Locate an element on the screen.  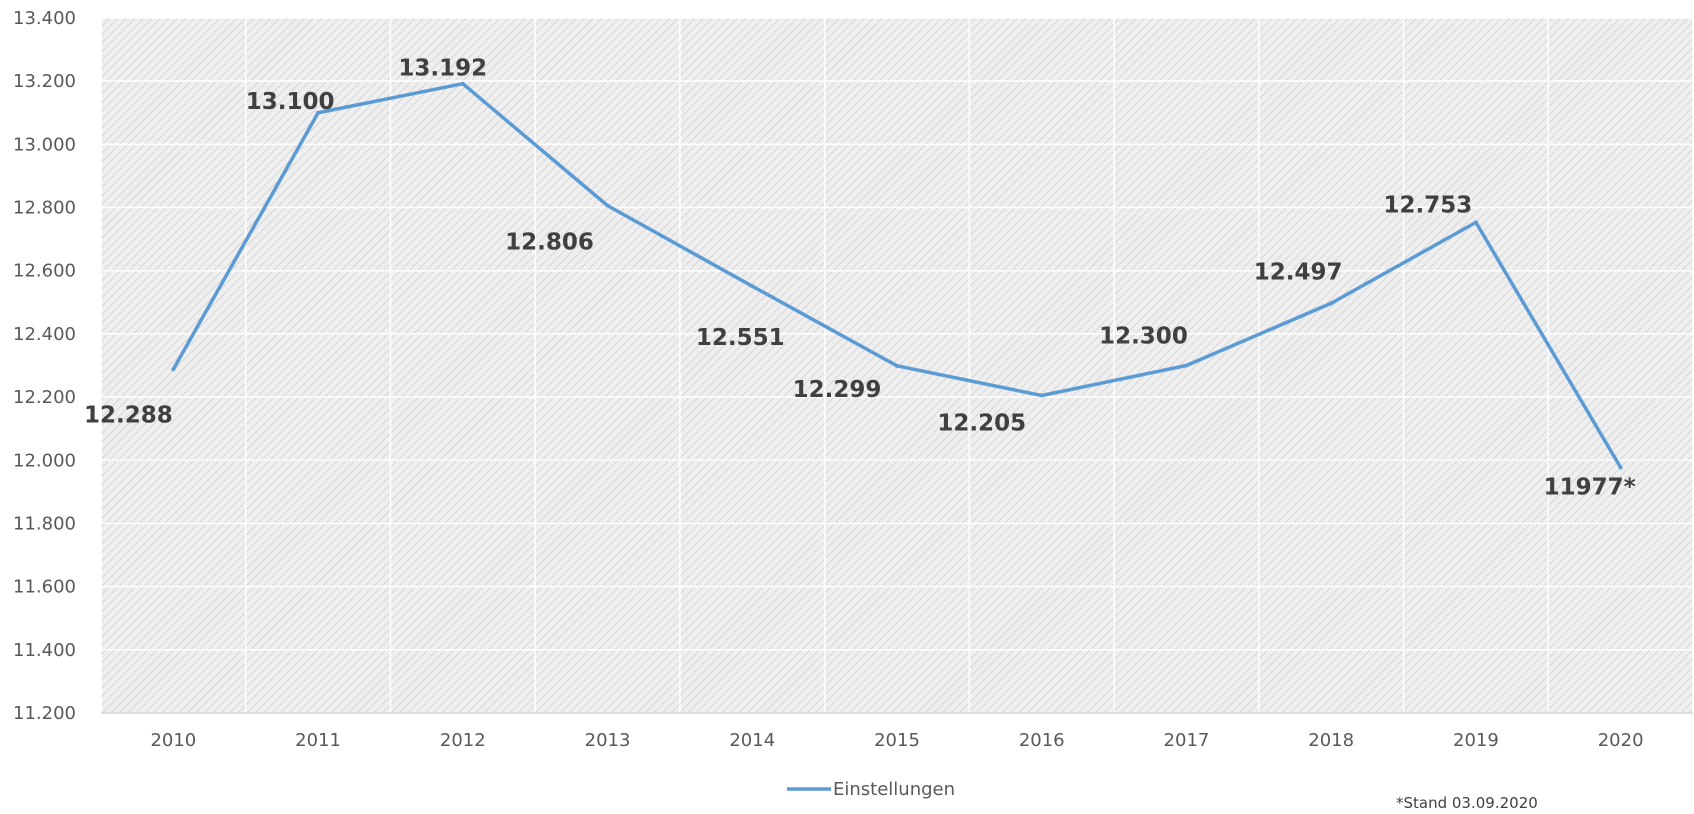
data-label: 12.288 is located at coordinates (128, 415).